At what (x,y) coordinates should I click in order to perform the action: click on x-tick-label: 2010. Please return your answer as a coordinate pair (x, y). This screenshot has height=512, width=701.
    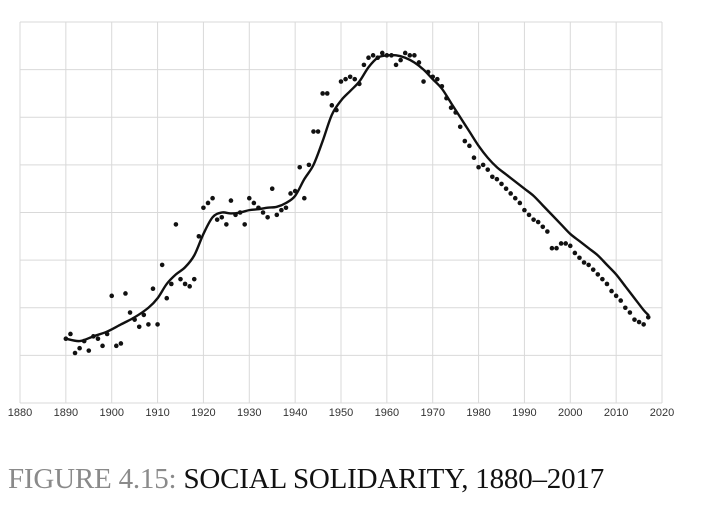
    Looking at the image, I should click on (616, 413).